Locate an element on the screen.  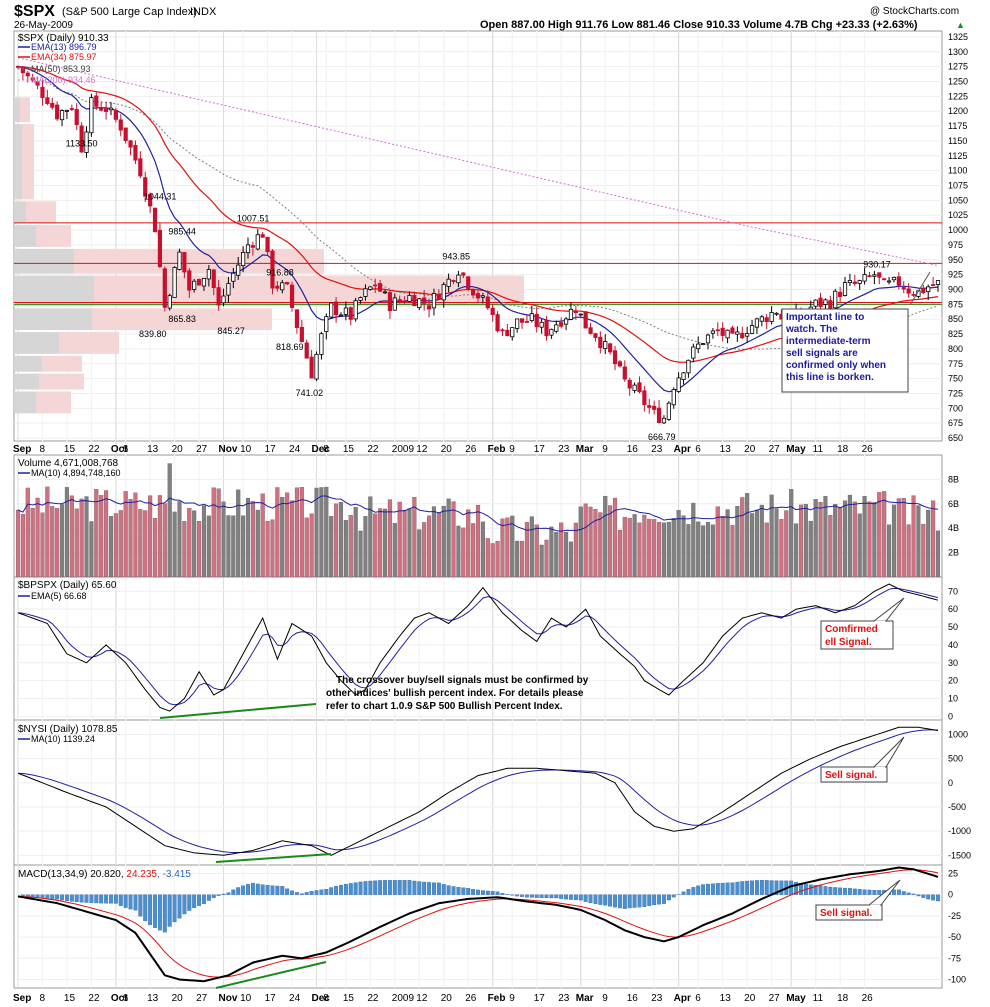
price-panel-title: $SPX (Daily) 910.33 is located at coordinates (63, 38).